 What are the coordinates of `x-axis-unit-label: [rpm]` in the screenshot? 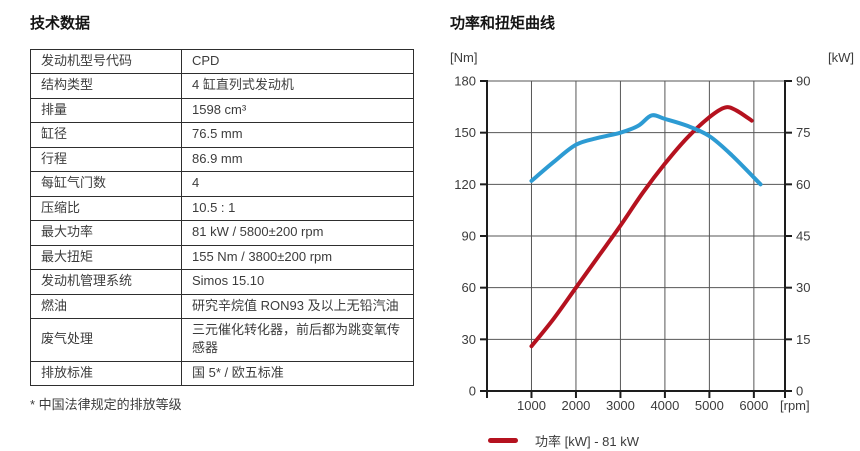 It's located at (795, 405).